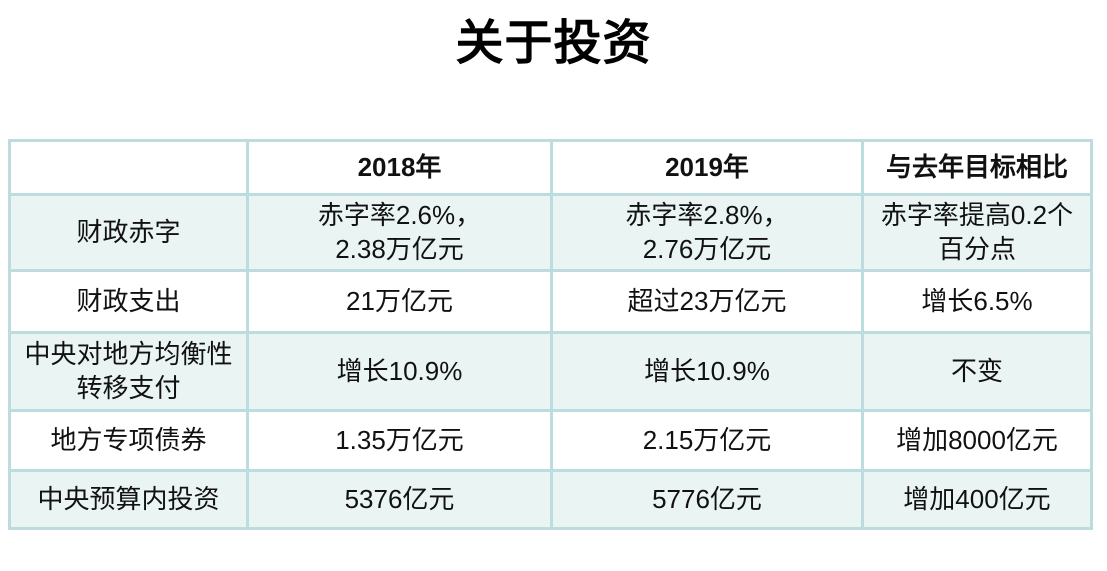 This screenshot has width=1107, height=571. Describe the element at coordinates (707, 167) in the screenshot. I see `header-cell-year-2019: 2019年` at that location.